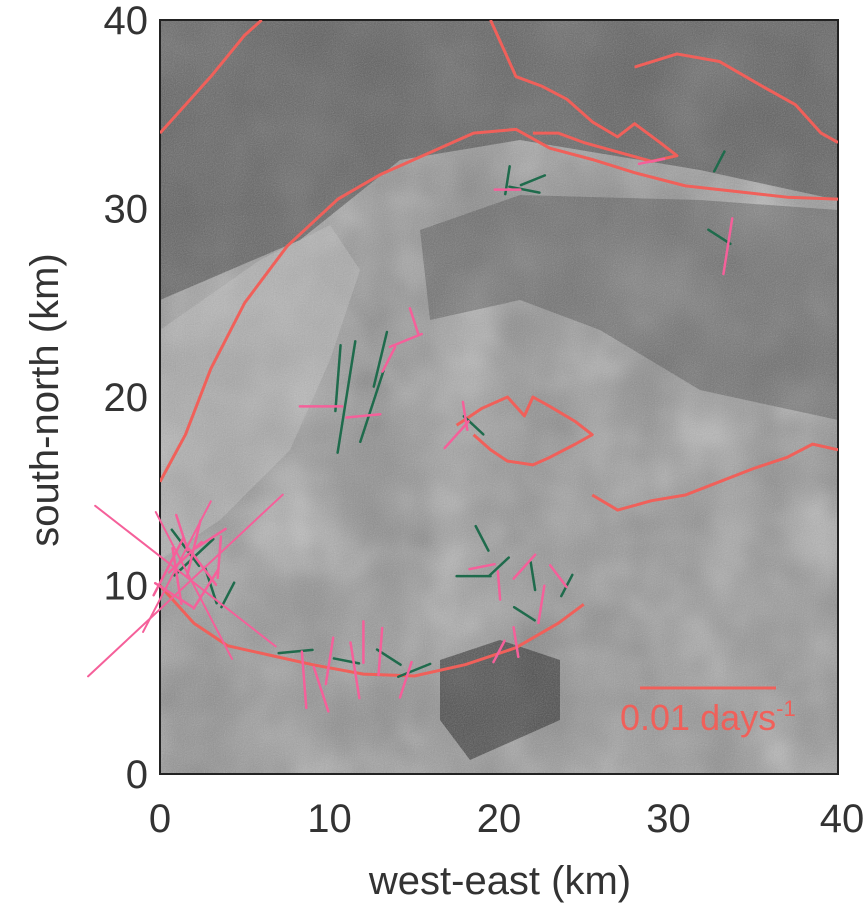  Describe the element at coordinates (160, 819) in the screenshot. I see `x-tick-label-0: 0` at that location.